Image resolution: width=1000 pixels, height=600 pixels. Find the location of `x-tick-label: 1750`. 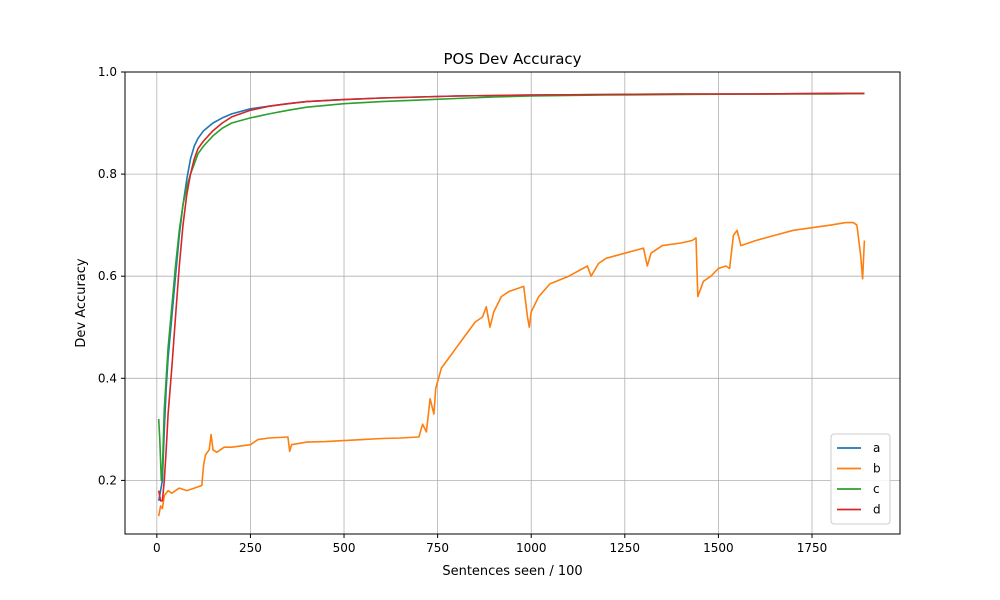

x-tick-label: 1750 is located at coordinates (812, 548).